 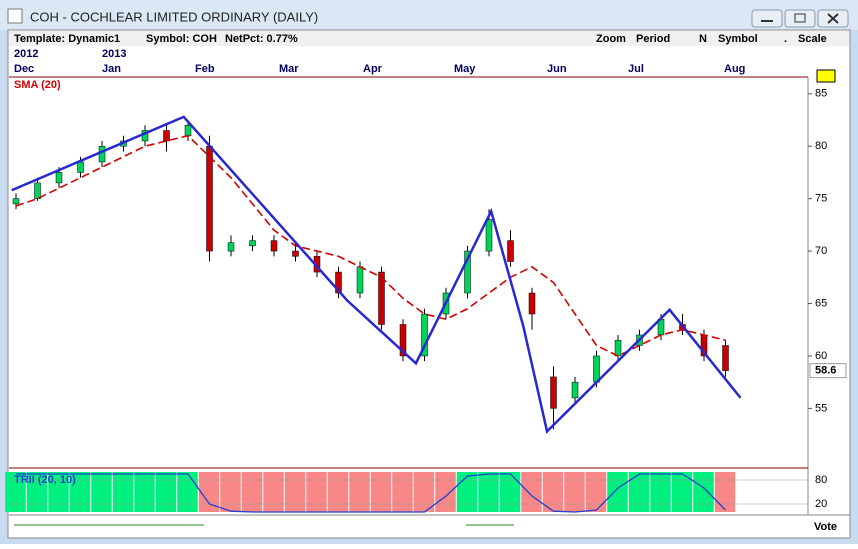 What do you see at coordinates (557, 69) in the screenshot?
I see `month-label: Jun` at bounding box center [557, 69].